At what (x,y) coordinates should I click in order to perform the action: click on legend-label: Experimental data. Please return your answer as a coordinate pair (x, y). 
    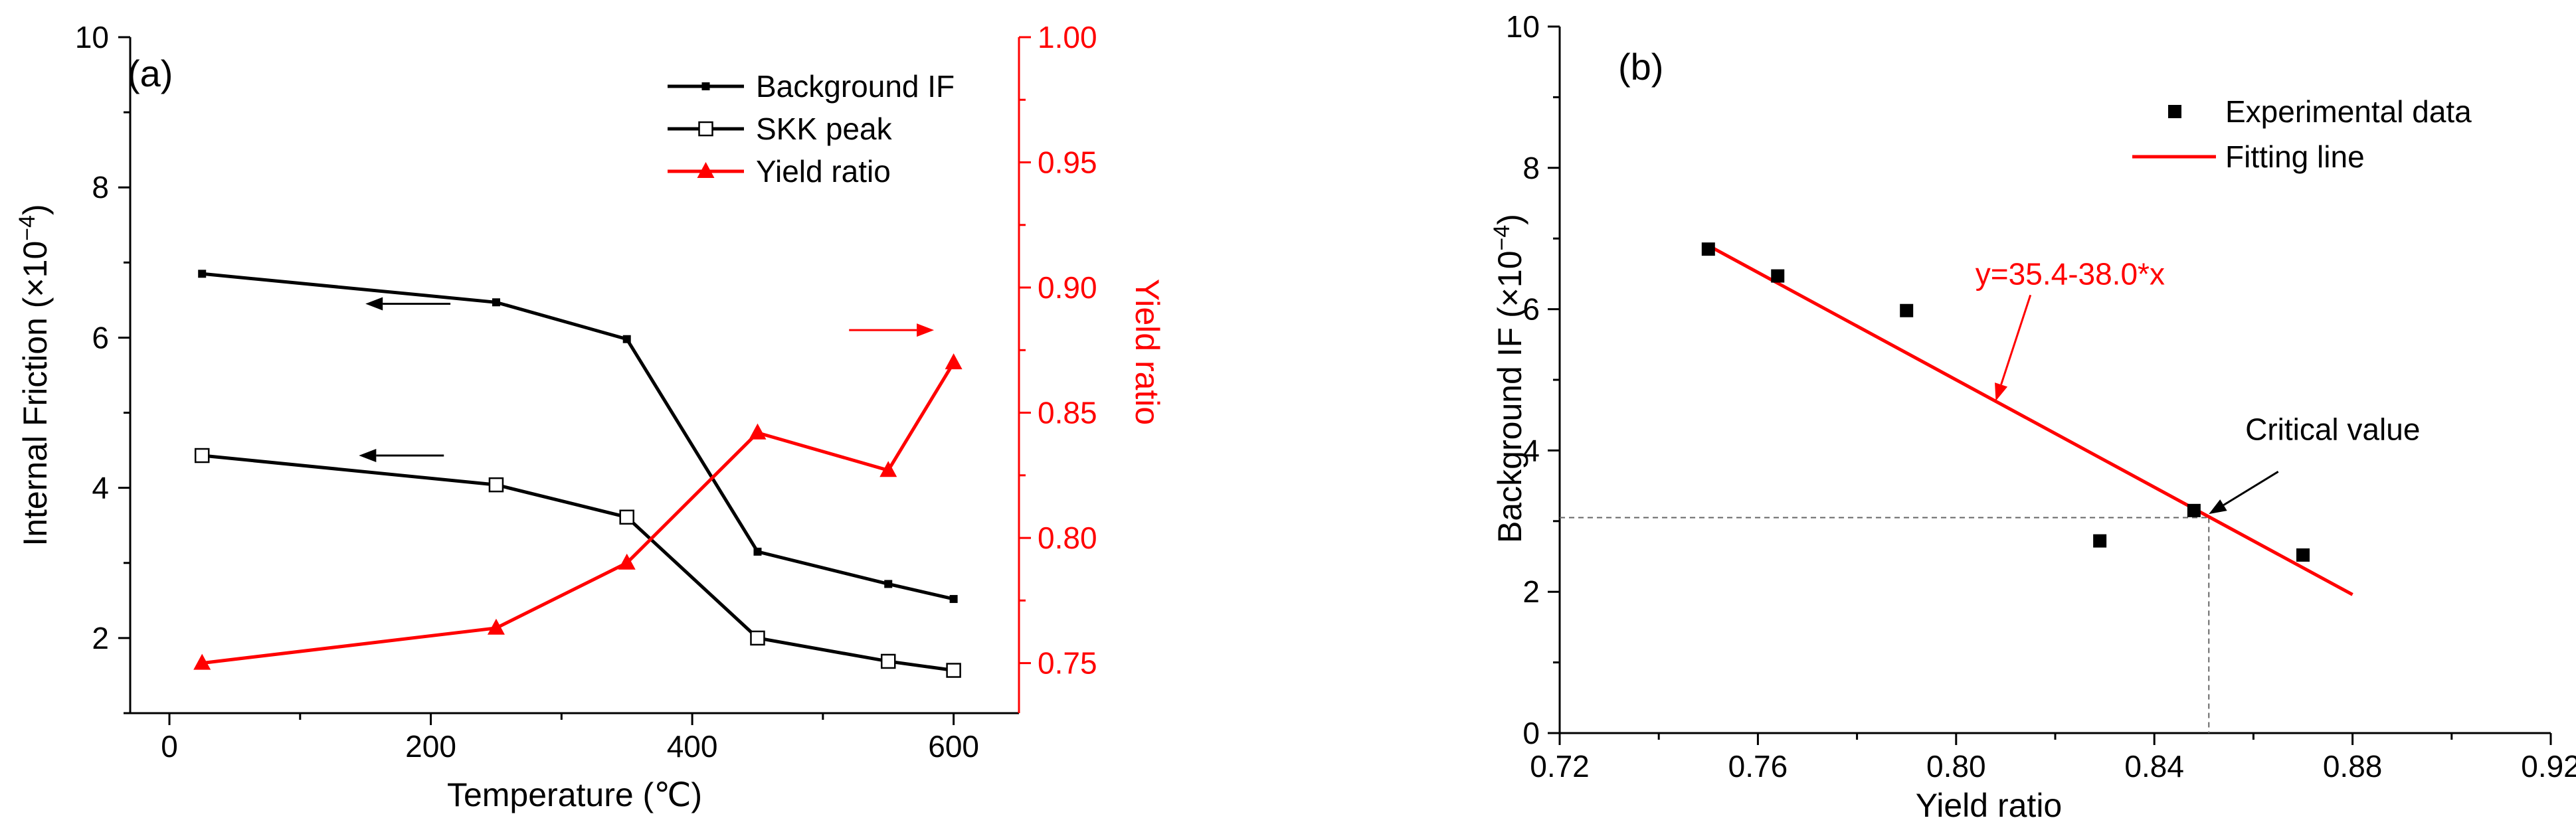
    Looking at the image, I should click on (2348, 111).